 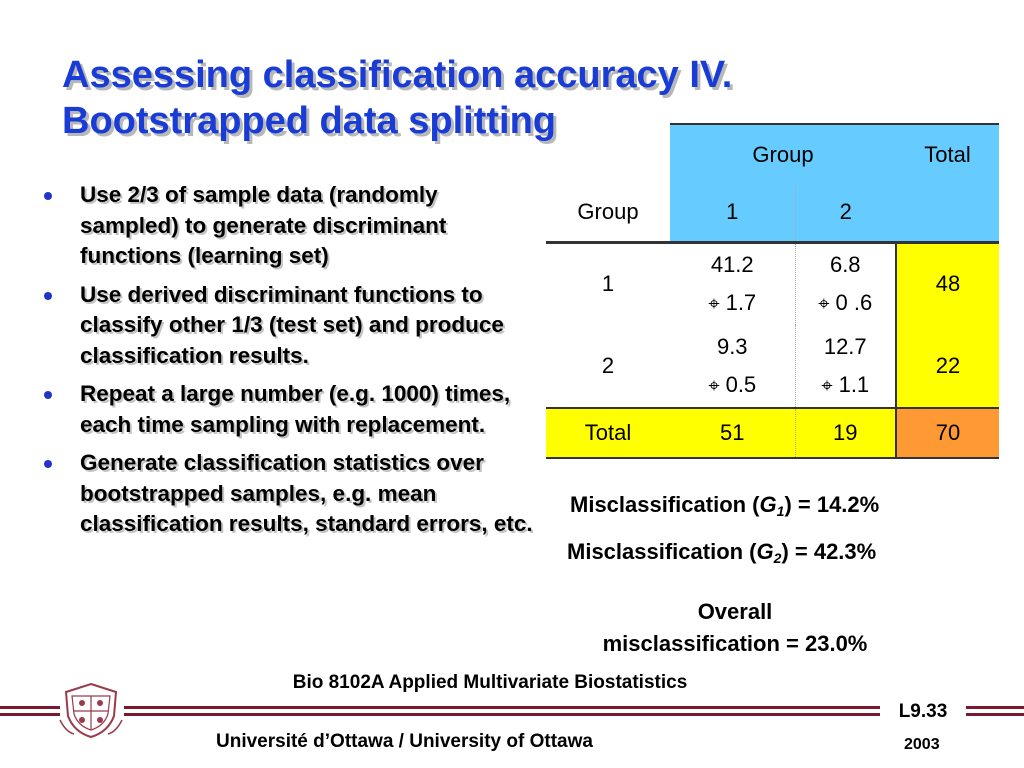 I want to click on cell-error: 1.7, so click(x=741, y=302).